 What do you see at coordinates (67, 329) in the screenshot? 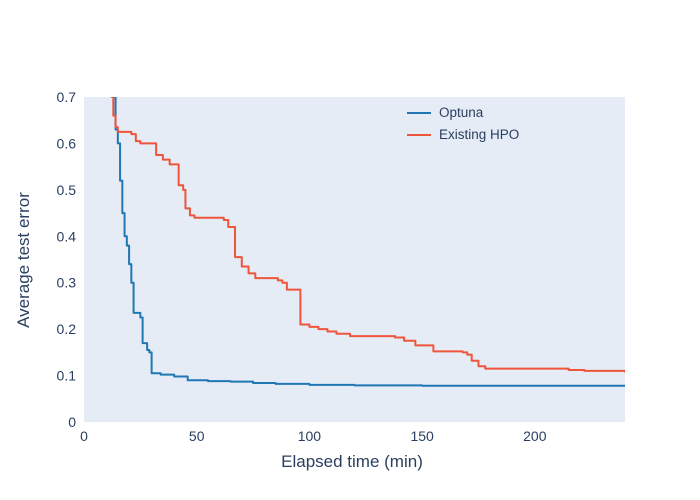
I see `y-tick-label: 0.2` at bounding box center [67, 329].